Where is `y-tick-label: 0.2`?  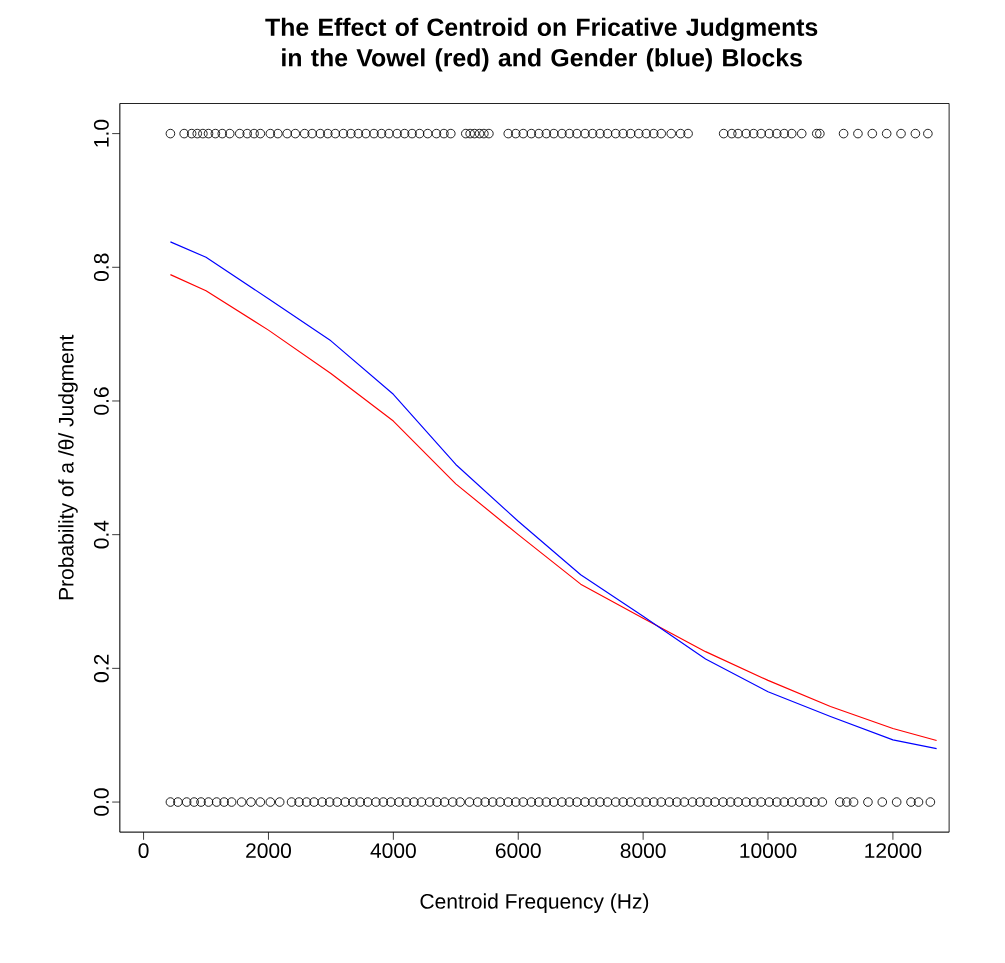
y-tick-label: 0.2 is located at coordinates (101, 668).